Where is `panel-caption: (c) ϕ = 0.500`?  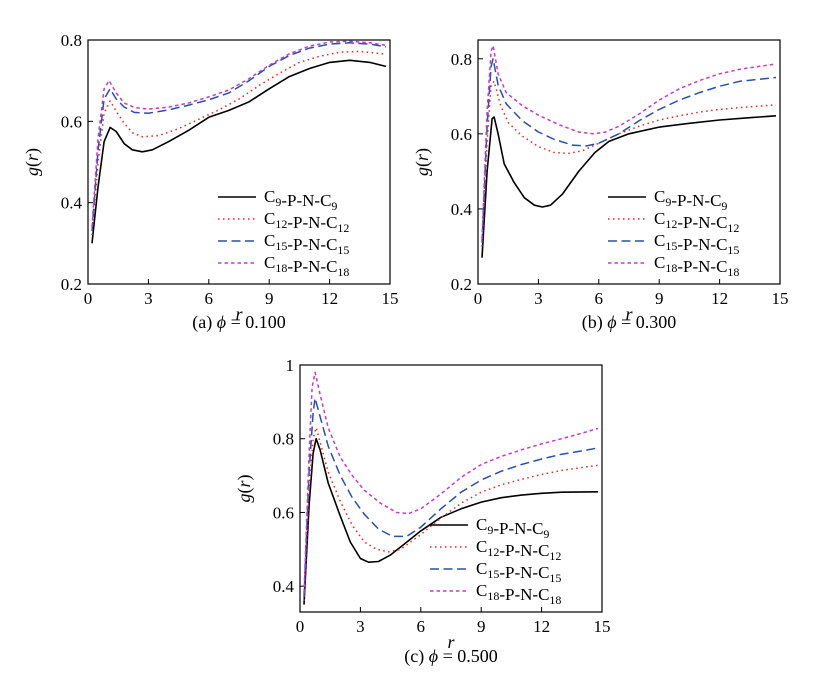 panel-caption: (c) ϕ = 0.500 is located at coordinates (450, 656).